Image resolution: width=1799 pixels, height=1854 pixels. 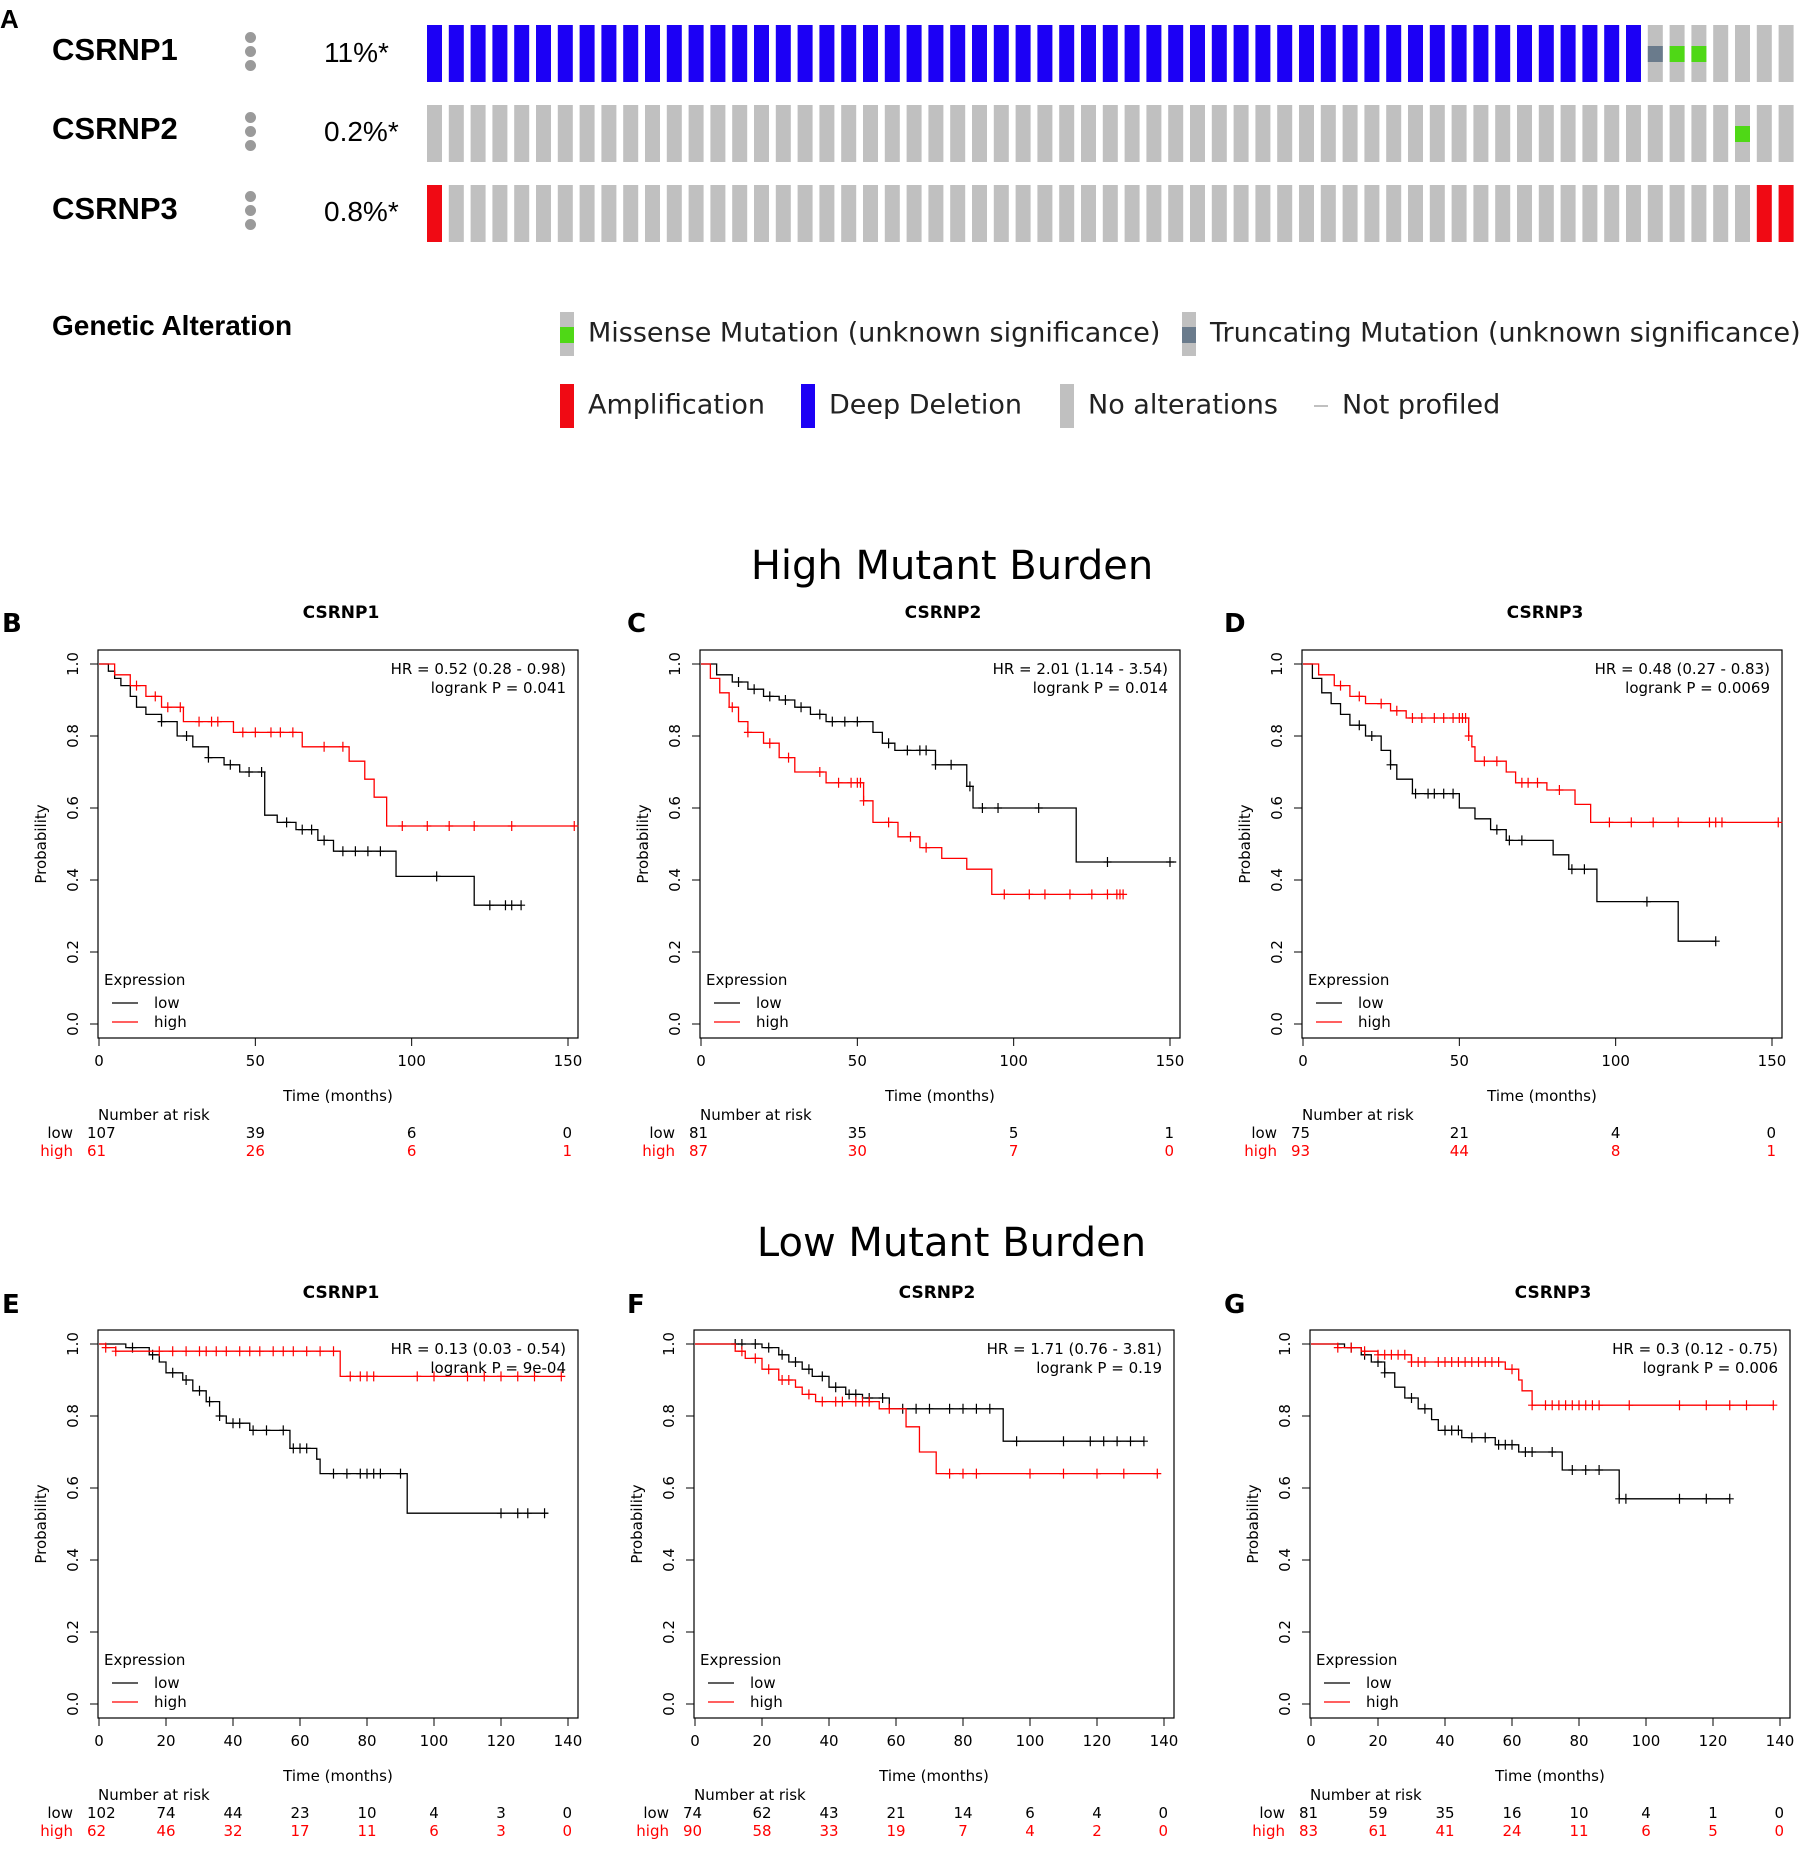 I want to click on risk-count-high: 30, so click(x=857, y=1151).